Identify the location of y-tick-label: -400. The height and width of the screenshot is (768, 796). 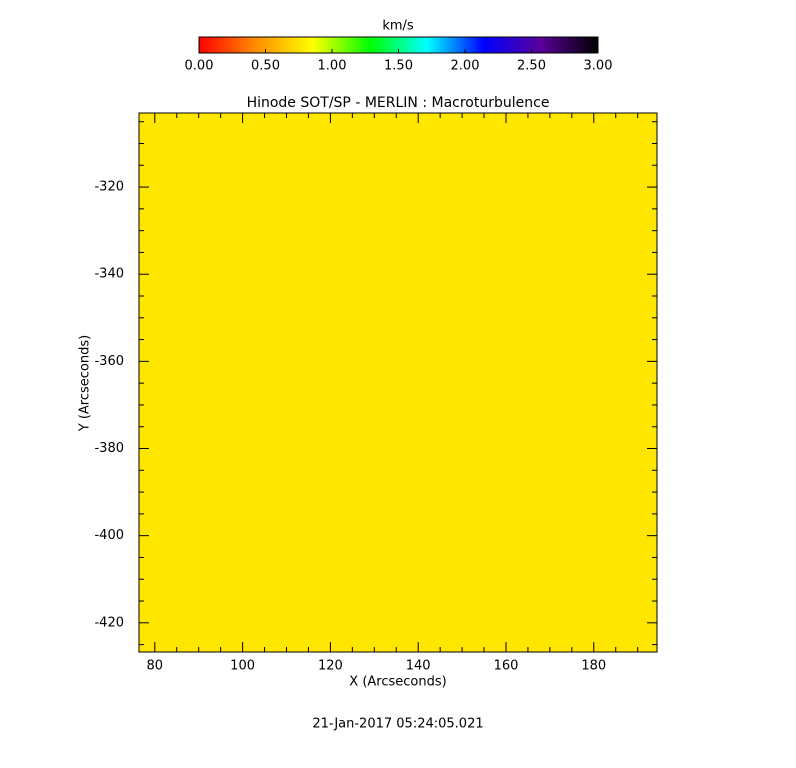
(109, 535).